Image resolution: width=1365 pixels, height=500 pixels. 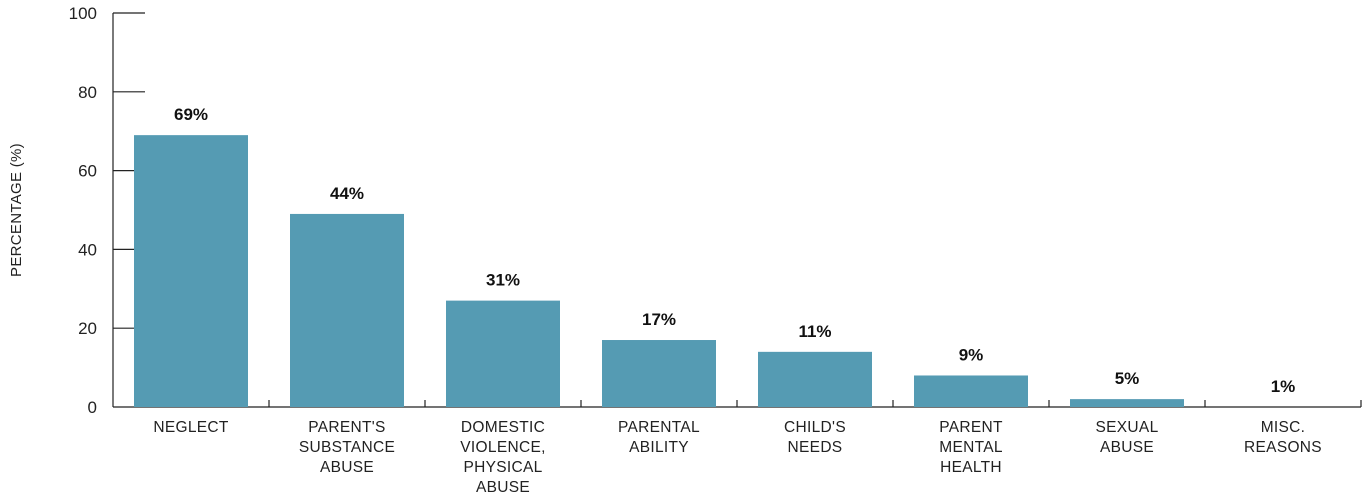 What do you see at coordinates (87, 328) in the screenshot?
I see `y-tick-label: 20` at bounding box center [87, 328].